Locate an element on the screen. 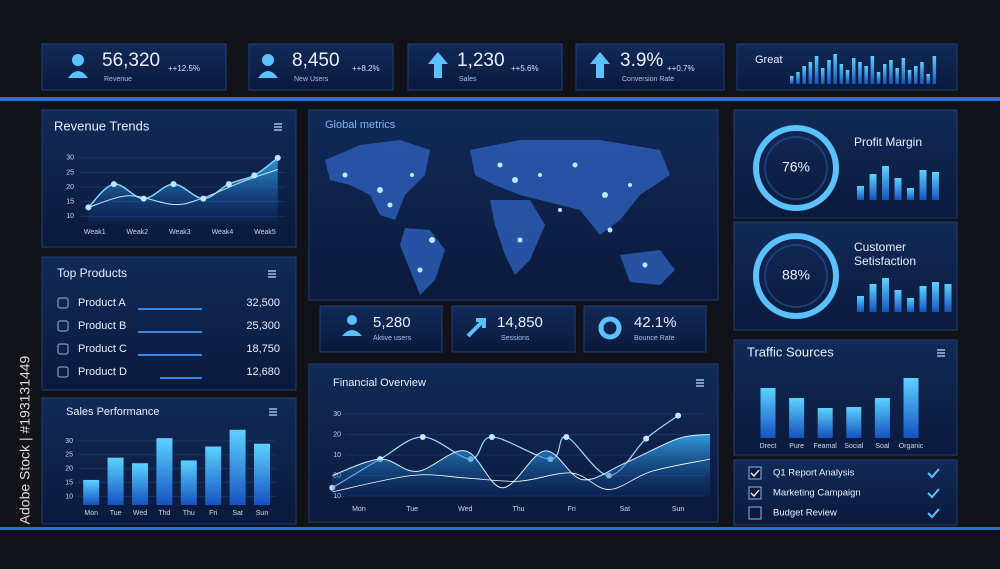 This screenshot has height=569, width=1000. x-tick-label: Soal is located at coordinates (882, 446).